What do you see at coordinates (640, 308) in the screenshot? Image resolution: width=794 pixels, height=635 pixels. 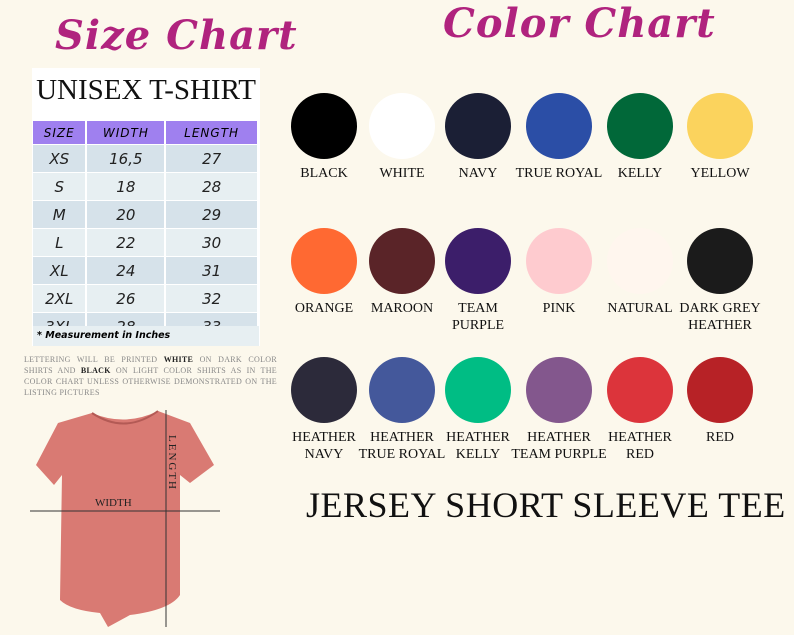 I see `color-label: NATURAL` at bounding box center [640, 308].